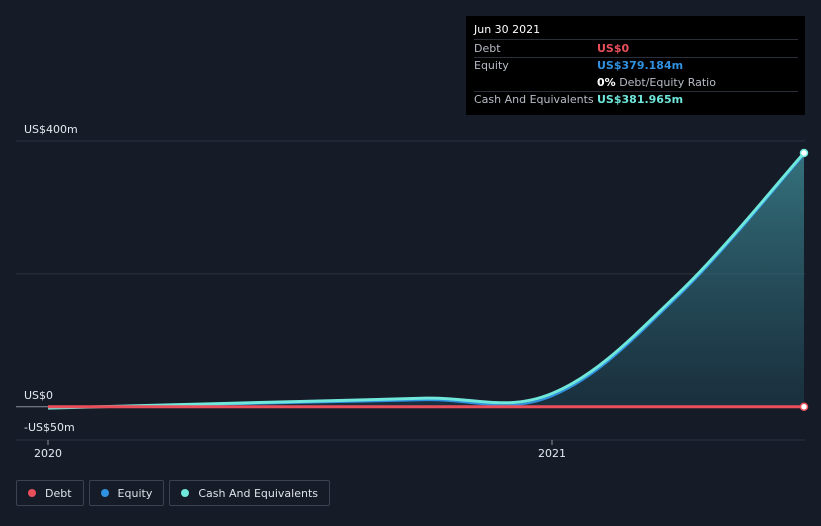 This screenshot has height=526, width=821. Describe the element at coordinates (507, 29) in the screenshot. I see `tooltip-date: Jun 30 2021` at that location.